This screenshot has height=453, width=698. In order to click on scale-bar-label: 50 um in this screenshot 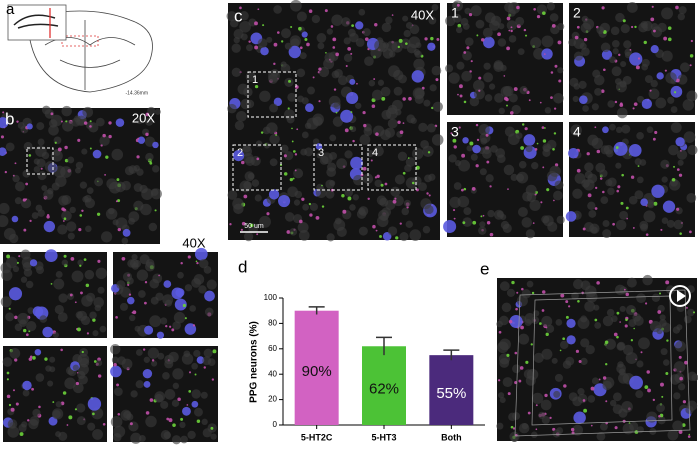, I will do `click(254, 226)`.